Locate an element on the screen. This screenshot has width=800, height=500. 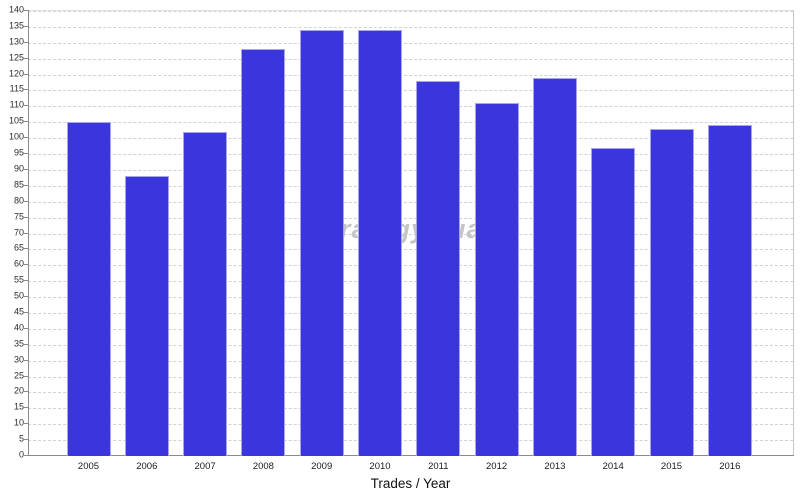
y-tick-label-140: 140 is located at coordinates (16, 9).